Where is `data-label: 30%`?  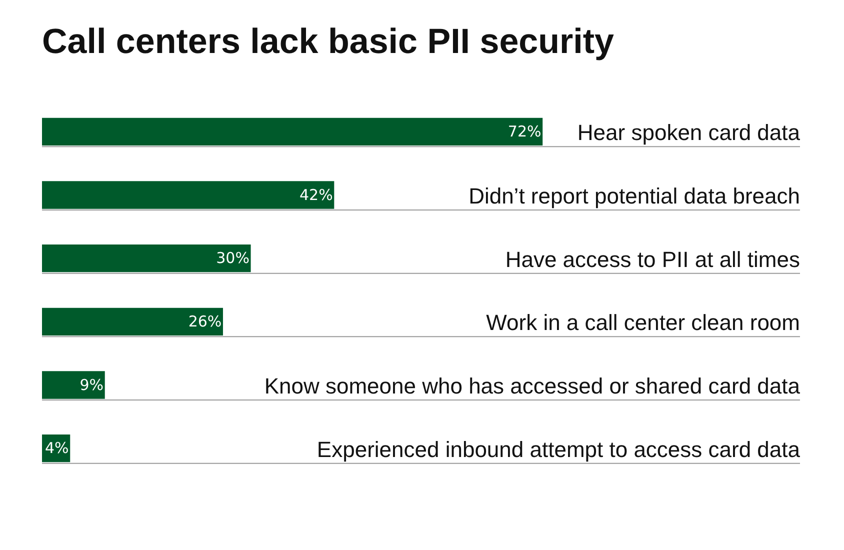 data-label: 30% is located at coordinates (233, 258).